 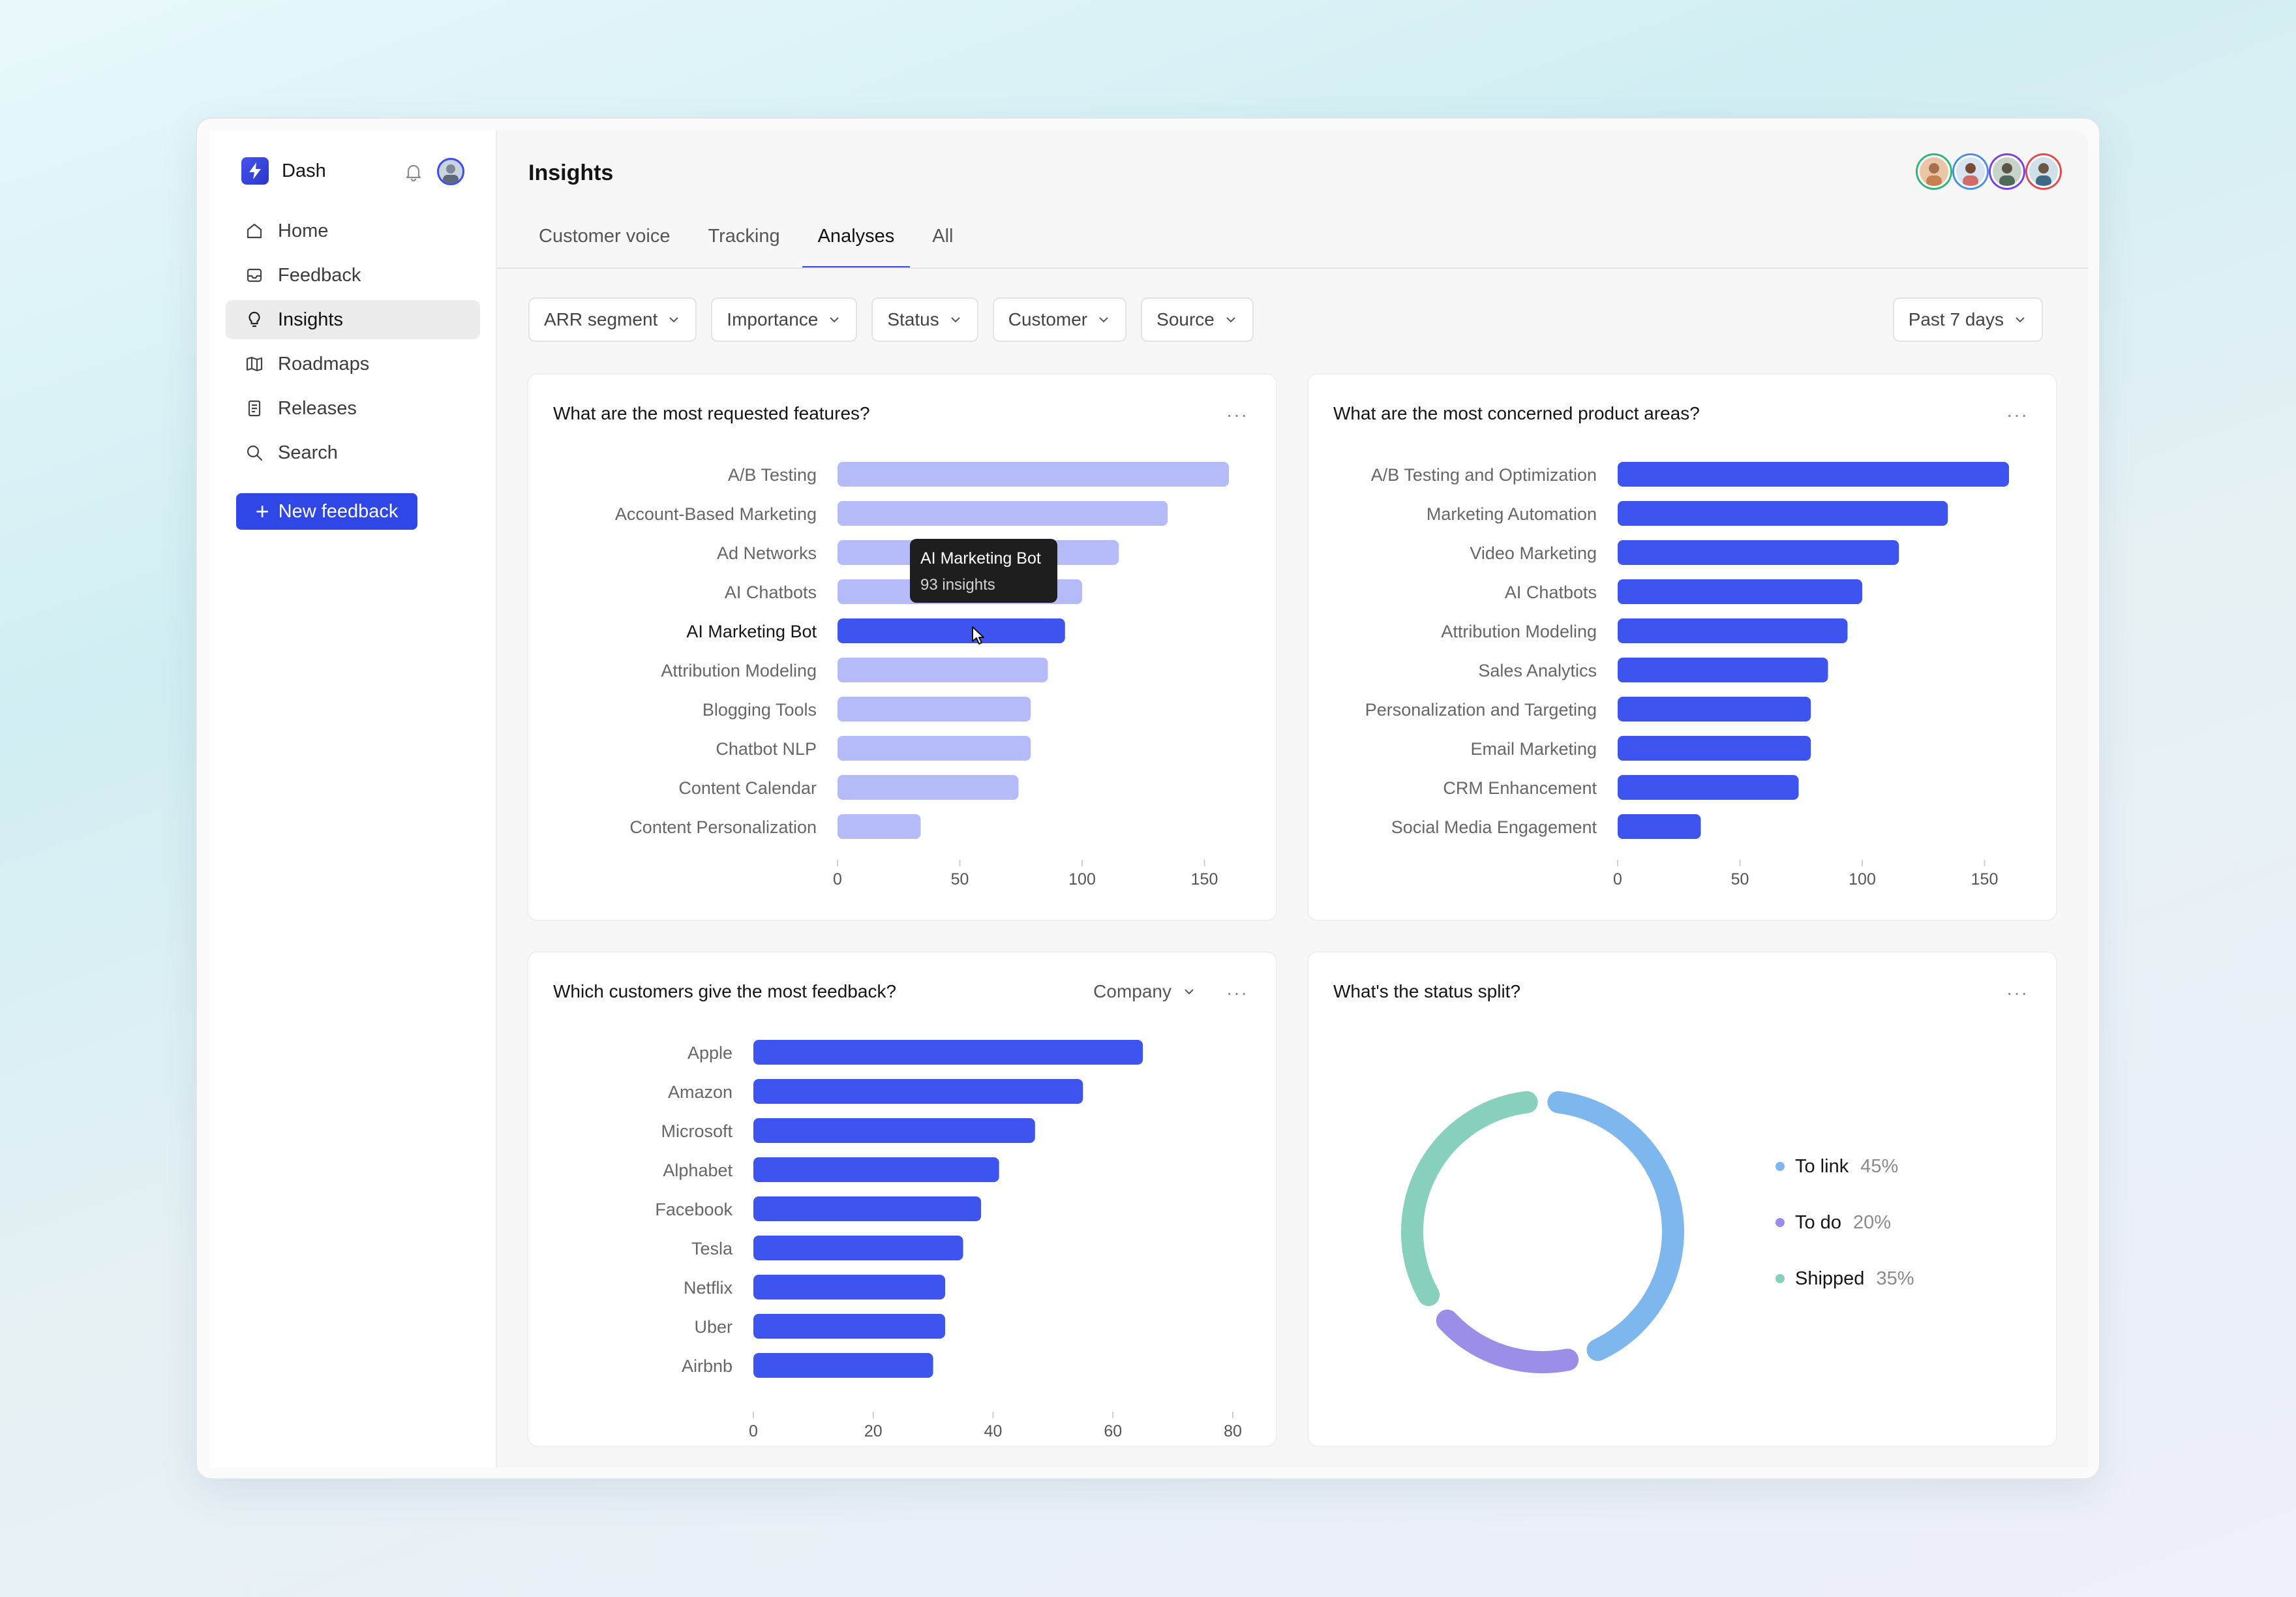 I want to click on company-select: Company, so click(x=1144, y=991).